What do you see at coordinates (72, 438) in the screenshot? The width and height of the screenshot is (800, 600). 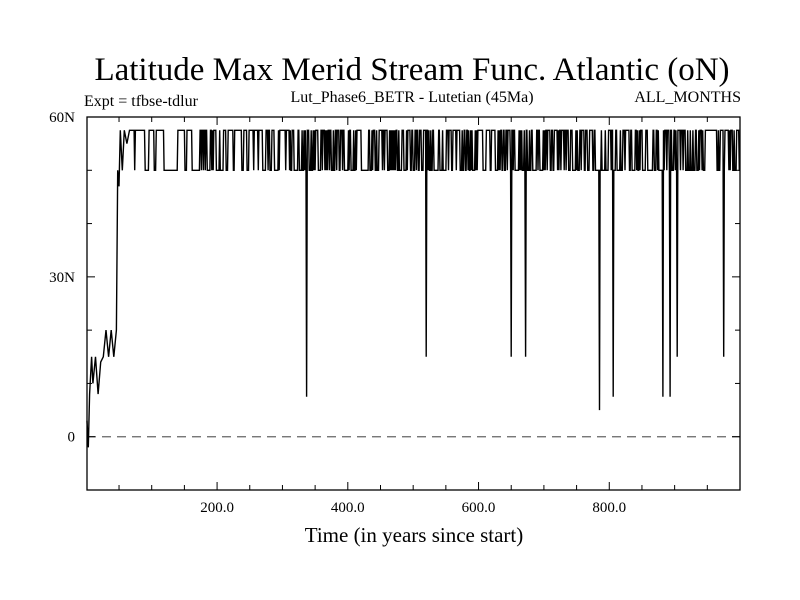 I see `y-tick-label: 0` at bounding box center [72, 438].